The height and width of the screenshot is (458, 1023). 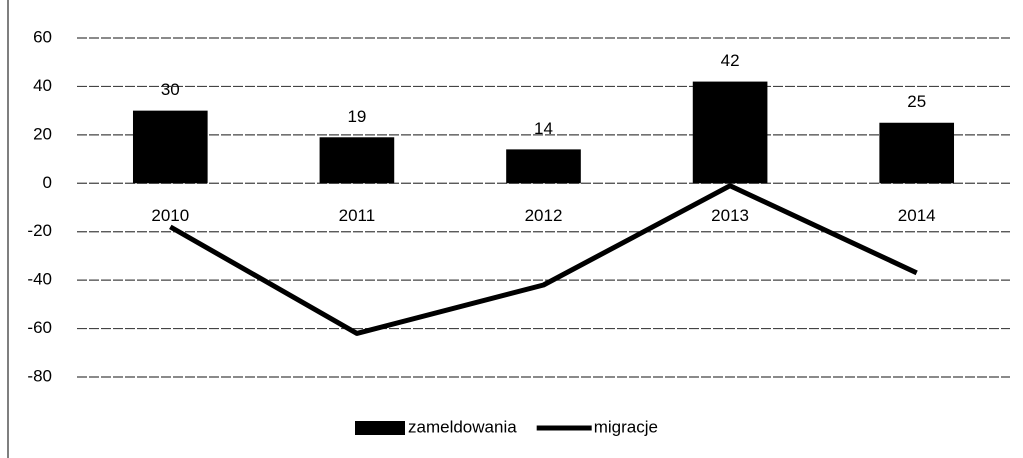 I want to click on data-label: 42, so click(x=730, y=60).